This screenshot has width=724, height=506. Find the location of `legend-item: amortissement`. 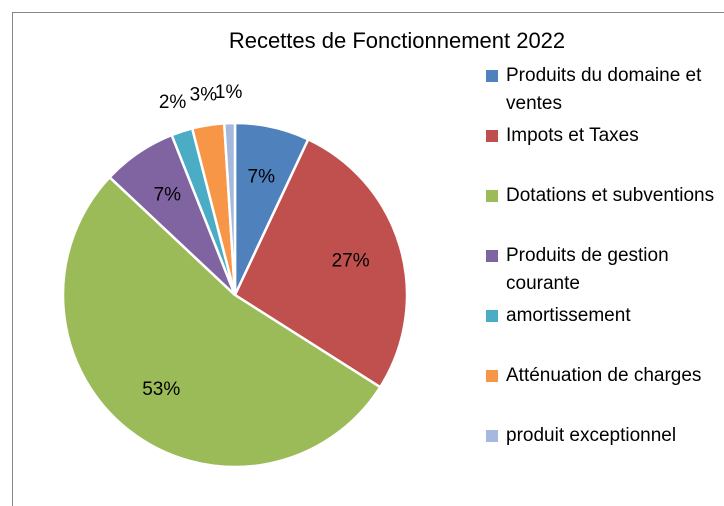

legend-item: amortissement is located at coordinates (604, 332).